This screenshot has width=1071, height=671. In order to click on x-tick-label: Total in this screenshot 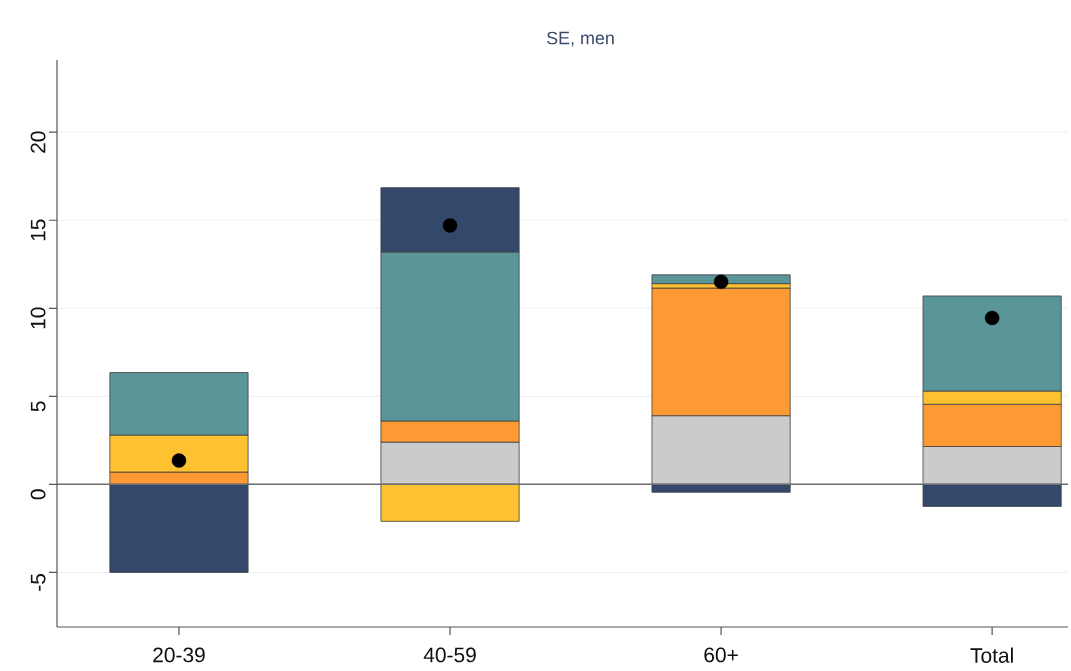, I will do `click(991, 655)`.